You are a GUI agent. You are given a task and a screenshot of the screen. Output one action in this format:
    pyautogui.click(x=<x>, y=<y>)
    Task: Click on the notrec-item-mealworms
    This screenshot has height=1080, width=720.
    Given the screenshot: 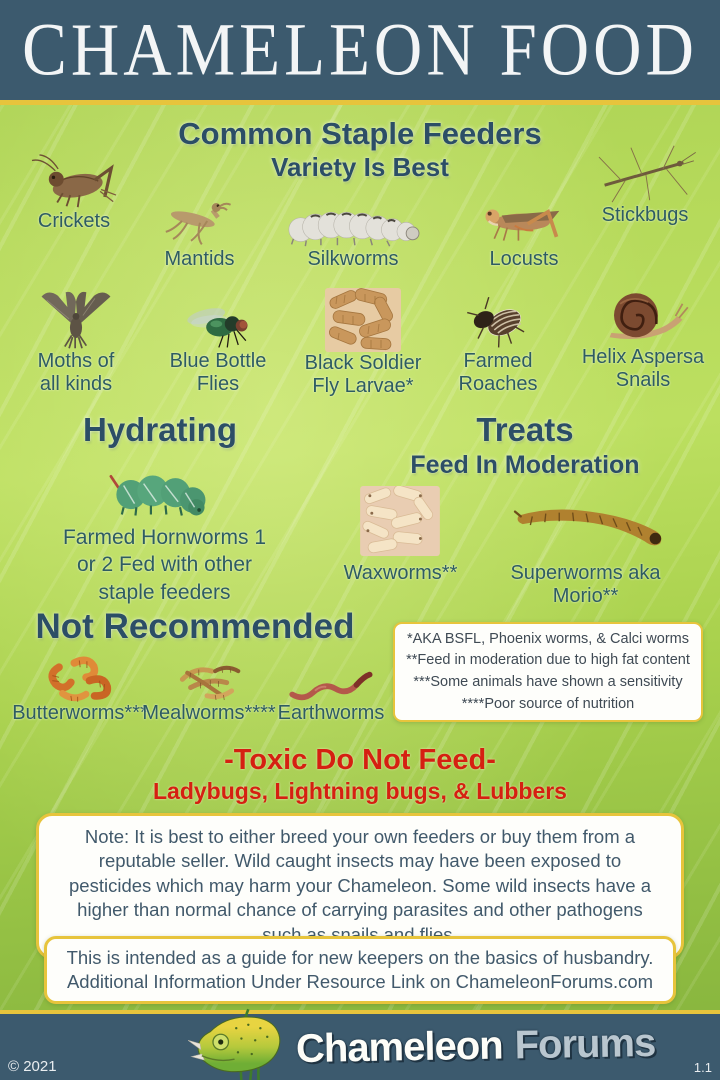 What is the action you would take?
    pyautogui.click(x=207, y=681)
    